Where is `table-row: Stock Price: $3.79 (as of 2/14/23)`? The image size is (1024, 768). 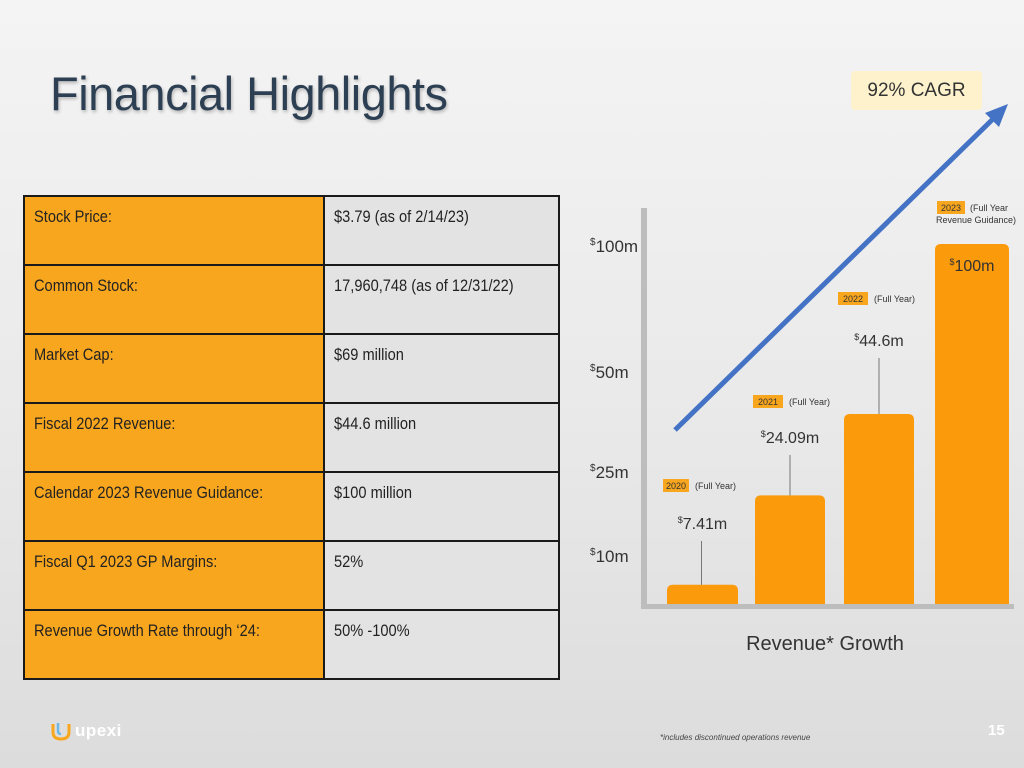 table-row: Stock Price: $3.79 (as of 2/14/23) is located at coordinates (291, 230).